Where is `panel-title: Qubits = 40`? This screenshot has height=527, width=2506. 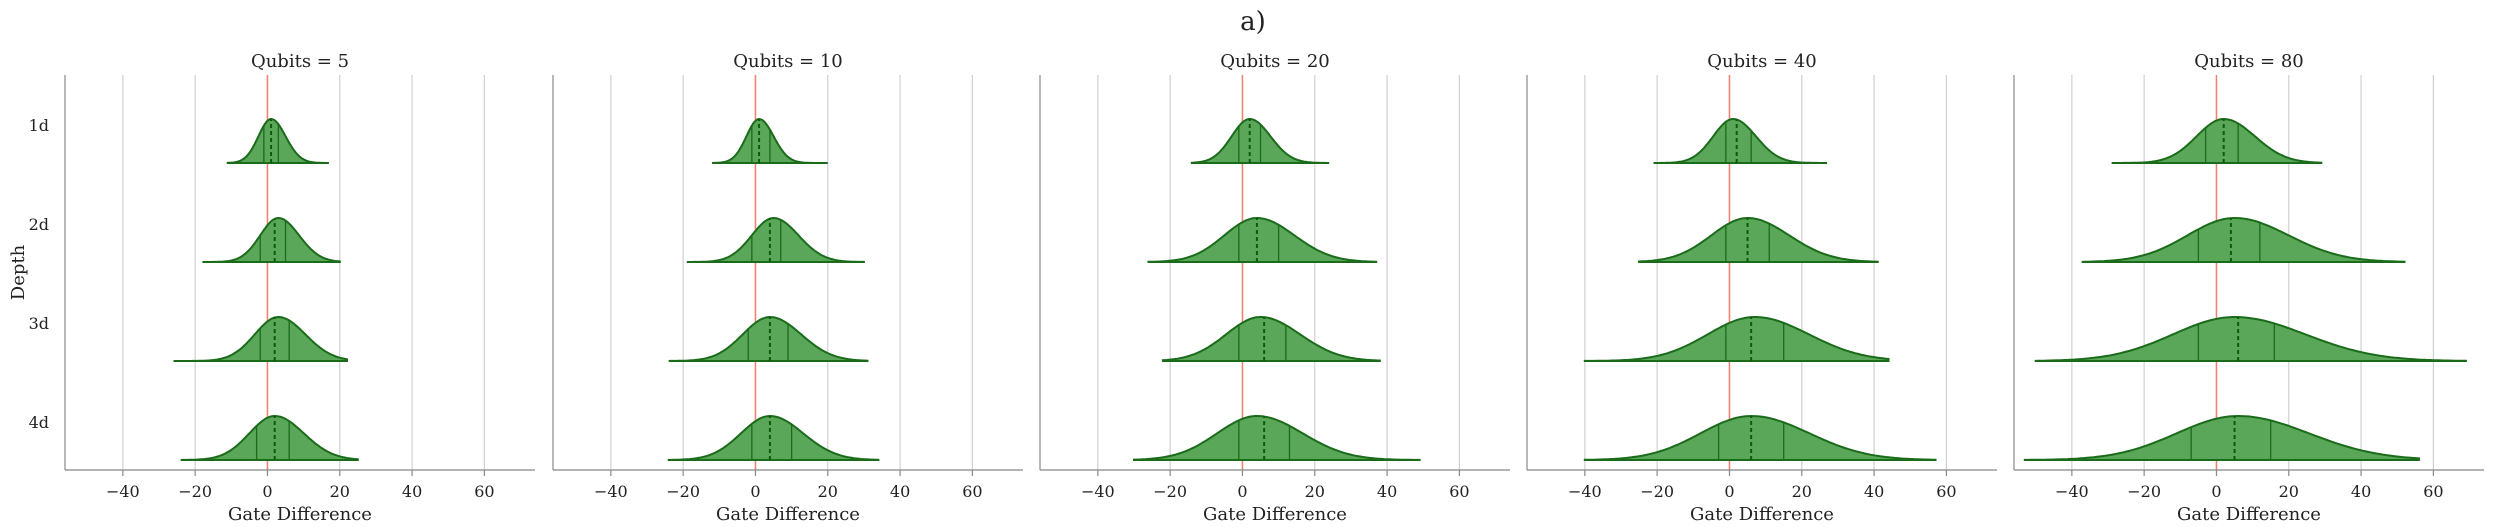
panel-title: Qubits = 40 is located at coordinates (1762, 61).